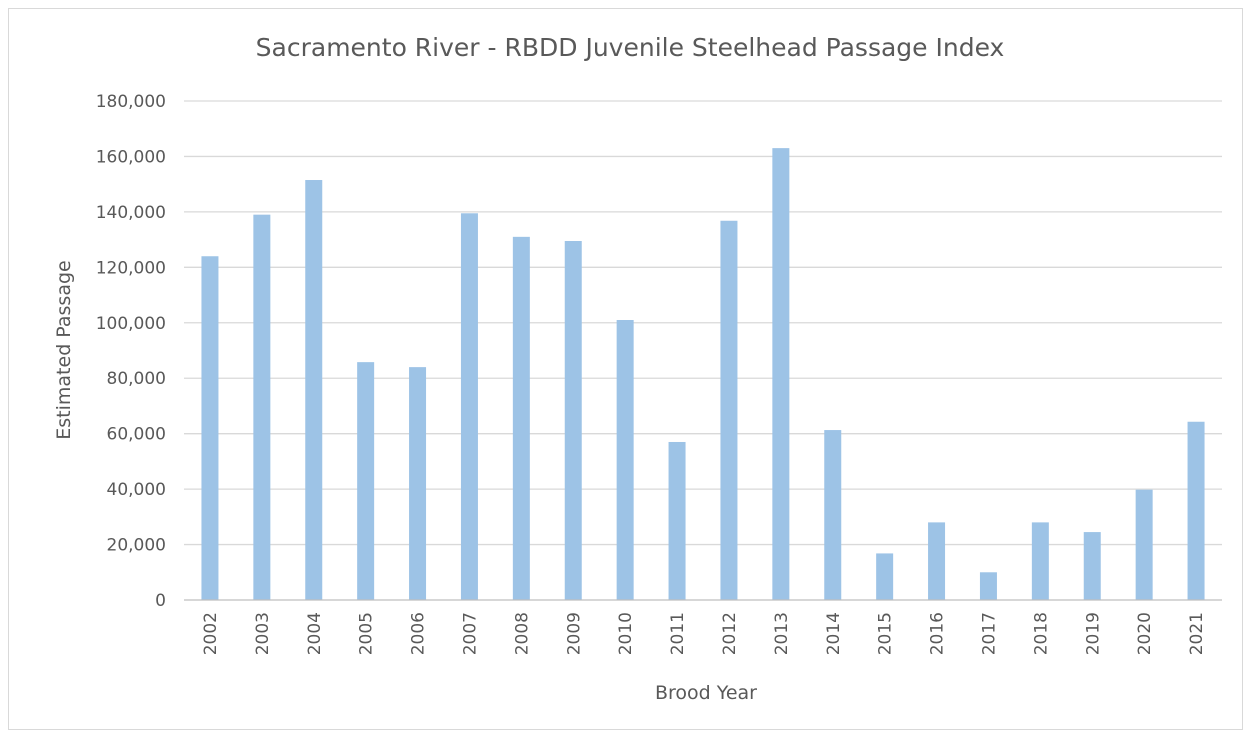 The width and height of the screenshot is (1249, 738). What do you see at coordinates (419, 633) in the screenshot?
I see `x-tick-label: 2006` at bounding box center [419, 633].